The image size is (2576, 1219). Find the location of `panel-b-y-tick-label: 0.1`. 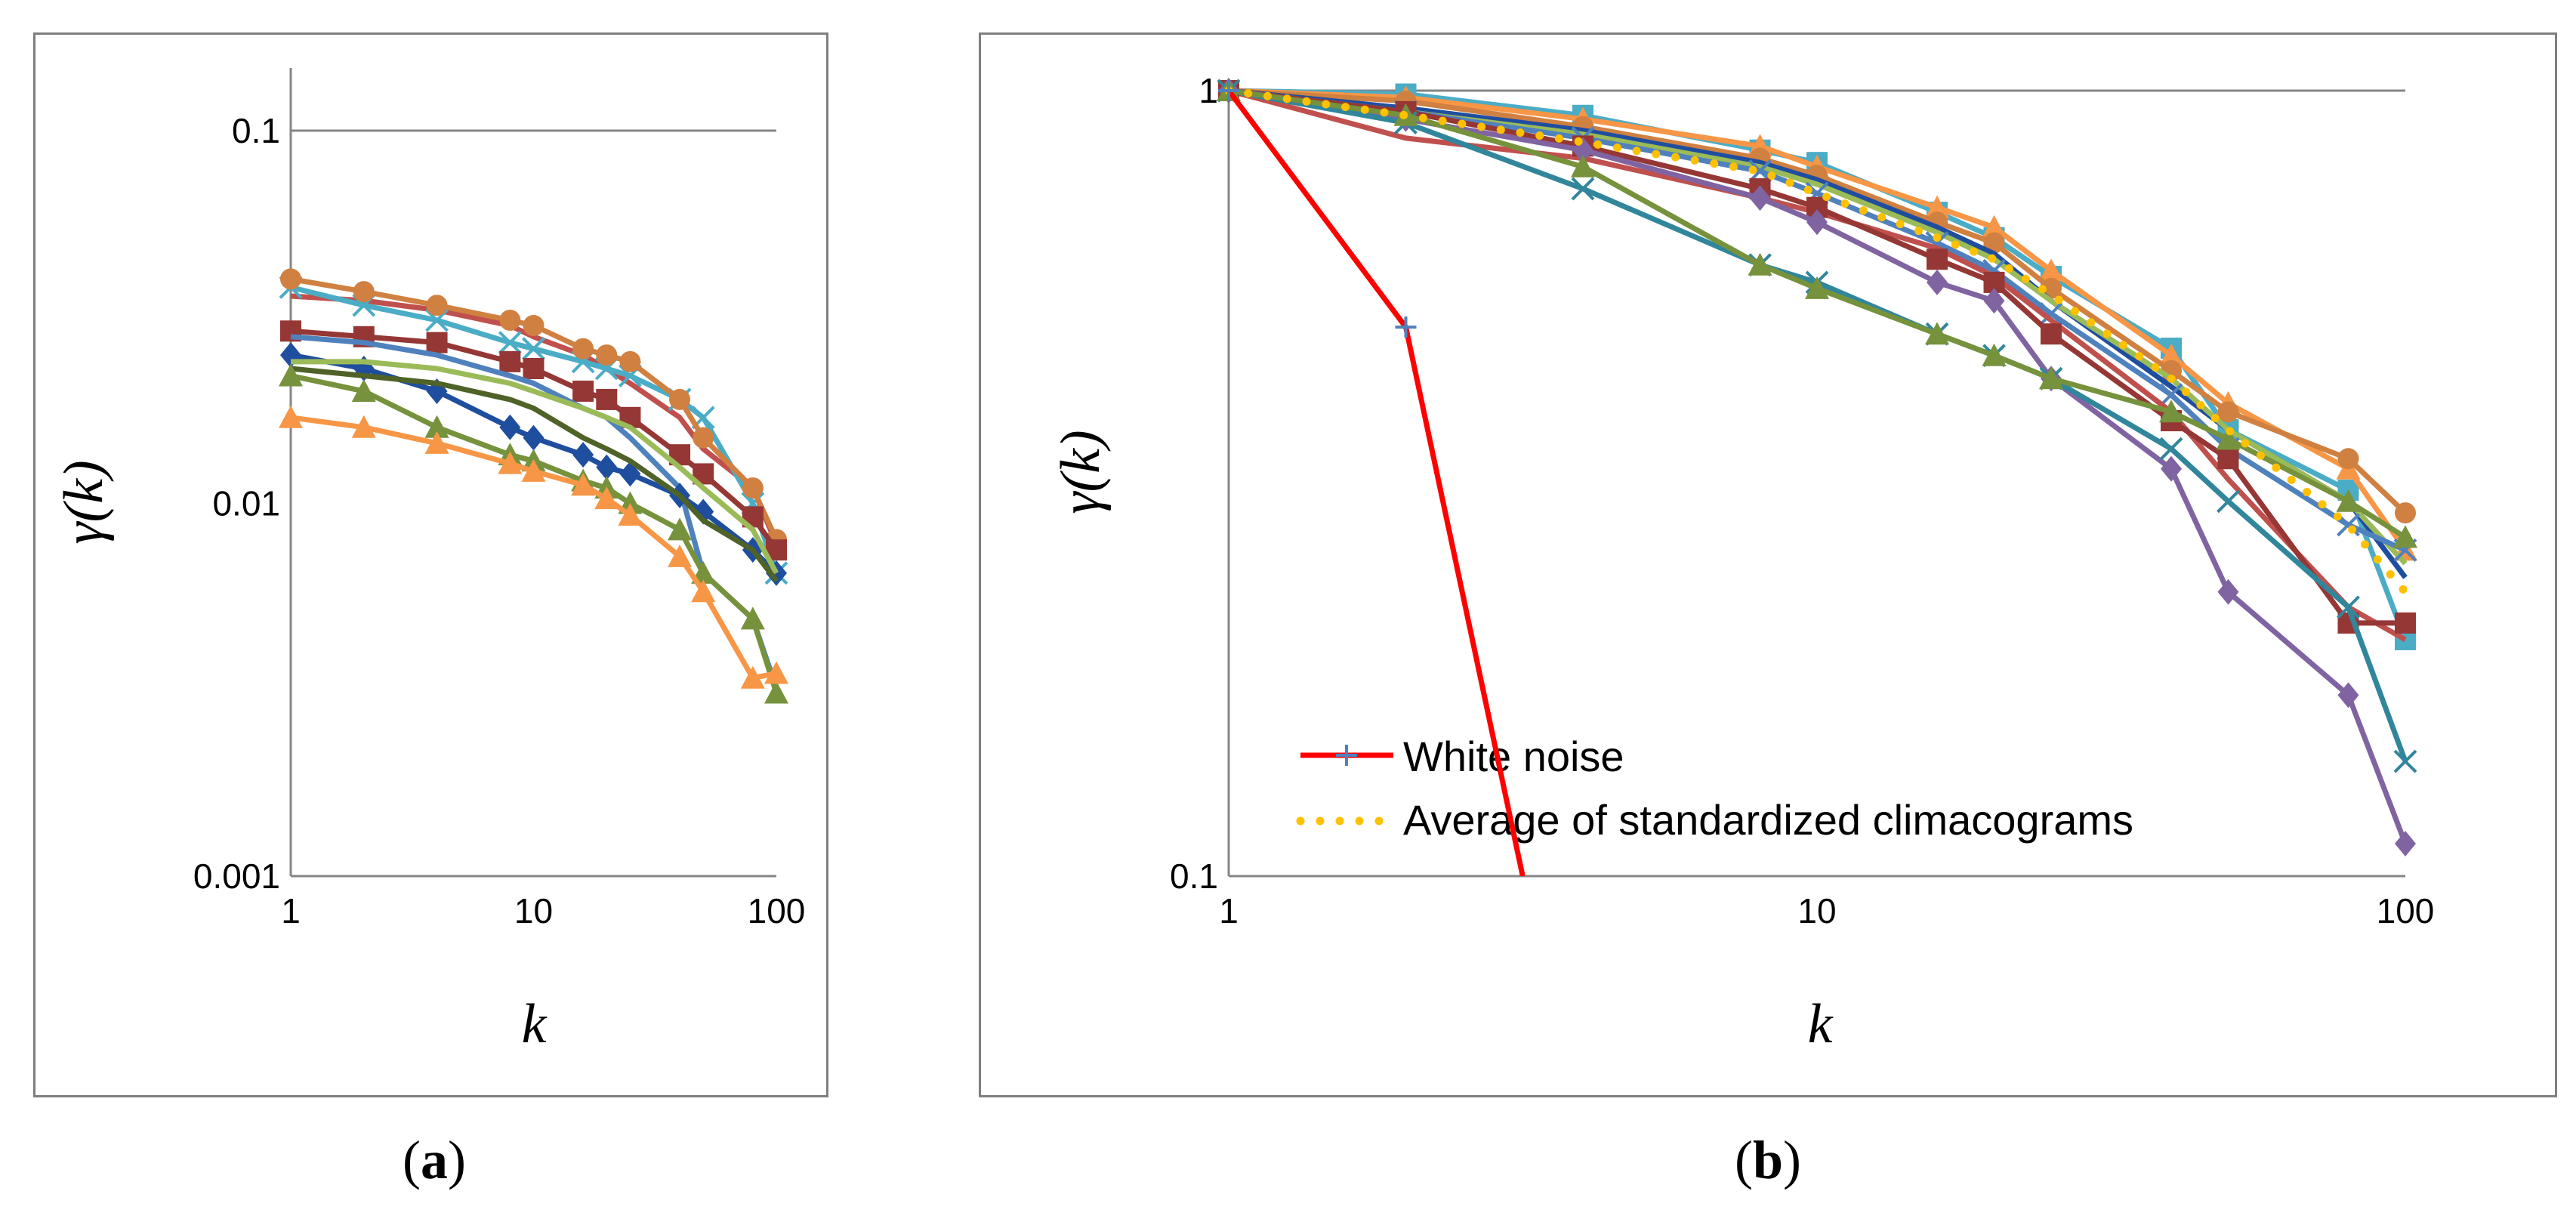

panel-b-y-tick-label: 0.1 is located at coordinates (1194, 876).